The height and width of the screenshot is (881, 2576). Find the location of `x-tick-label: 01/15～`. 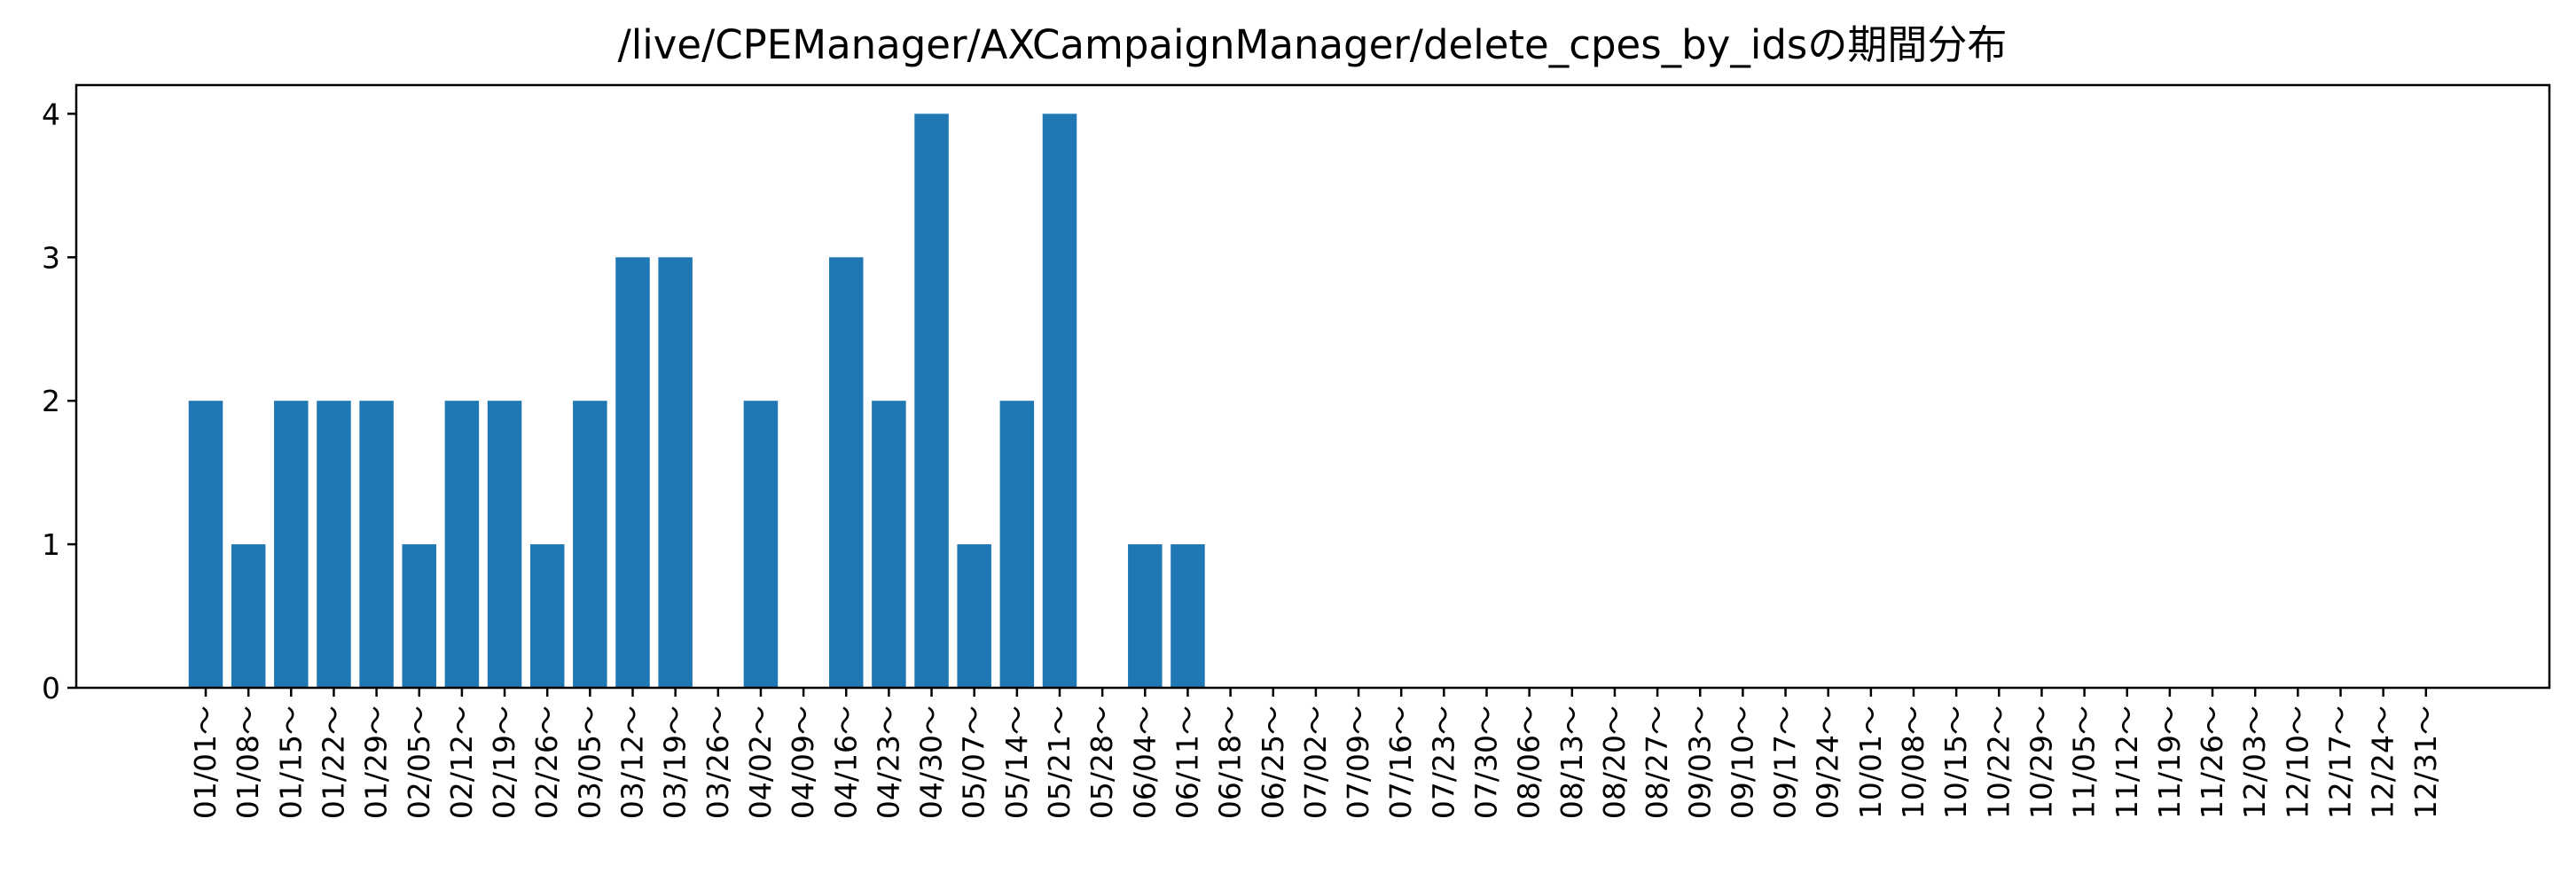

x-tick-label: 01/15～ is located at coordinates (290, 762).